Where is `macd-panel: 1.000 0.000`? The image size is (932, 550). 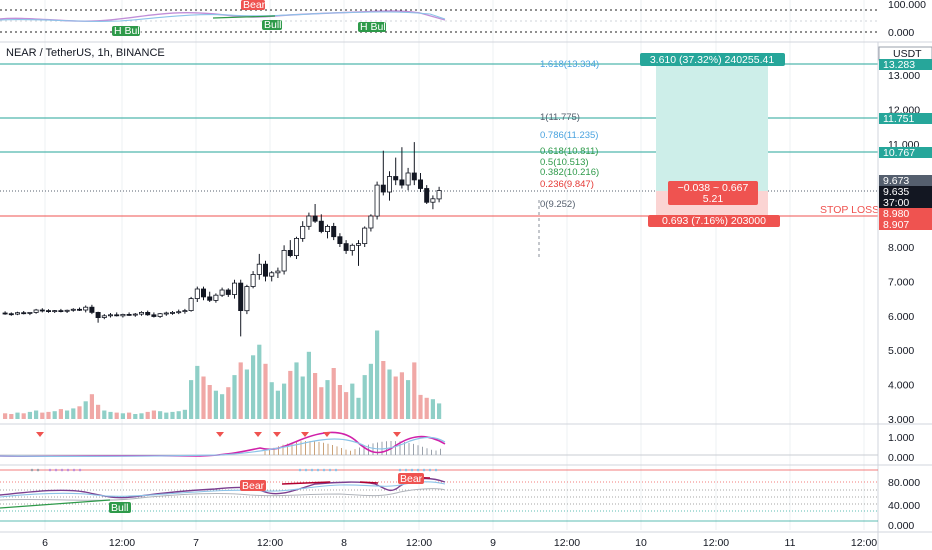
macd-panel: 1.000 0.000 is located at coordinates (457, 447).